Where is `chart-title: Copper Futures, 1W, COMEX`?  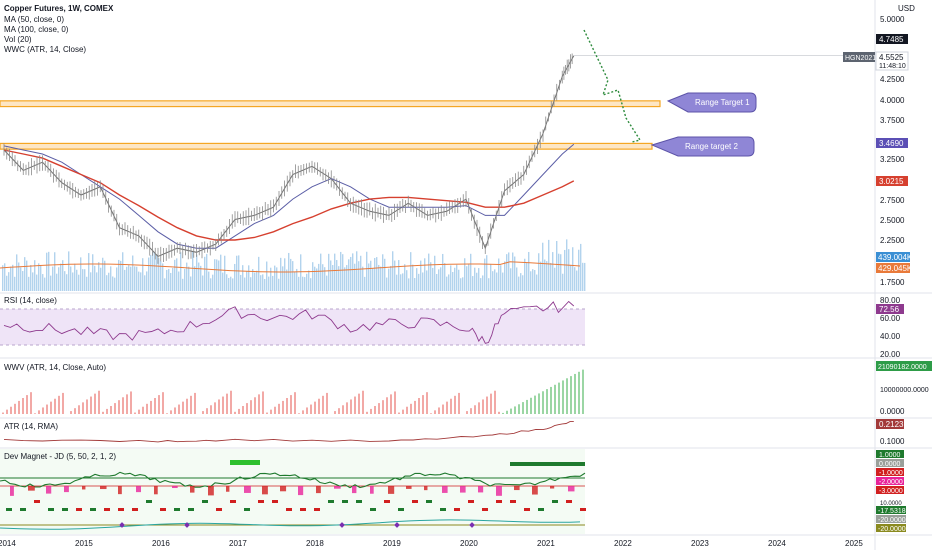
chart-title: Copper Futures, 1W, COMEX is located at coordinates (59, 8).